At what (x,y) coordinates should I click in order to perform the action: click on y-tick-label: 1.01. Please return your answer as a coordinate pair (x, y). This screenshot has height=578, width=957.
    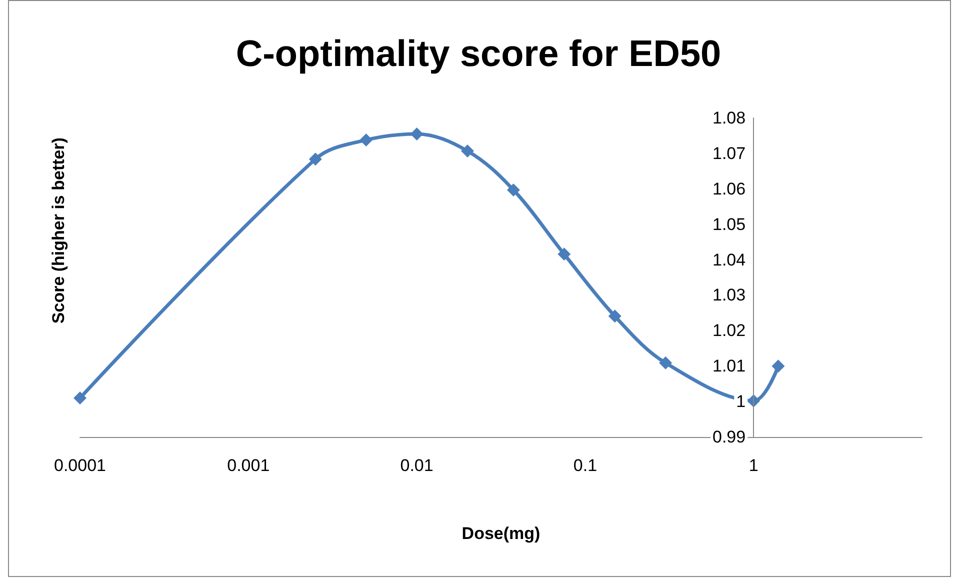
    Looking at the image, I should click on (729, 366).